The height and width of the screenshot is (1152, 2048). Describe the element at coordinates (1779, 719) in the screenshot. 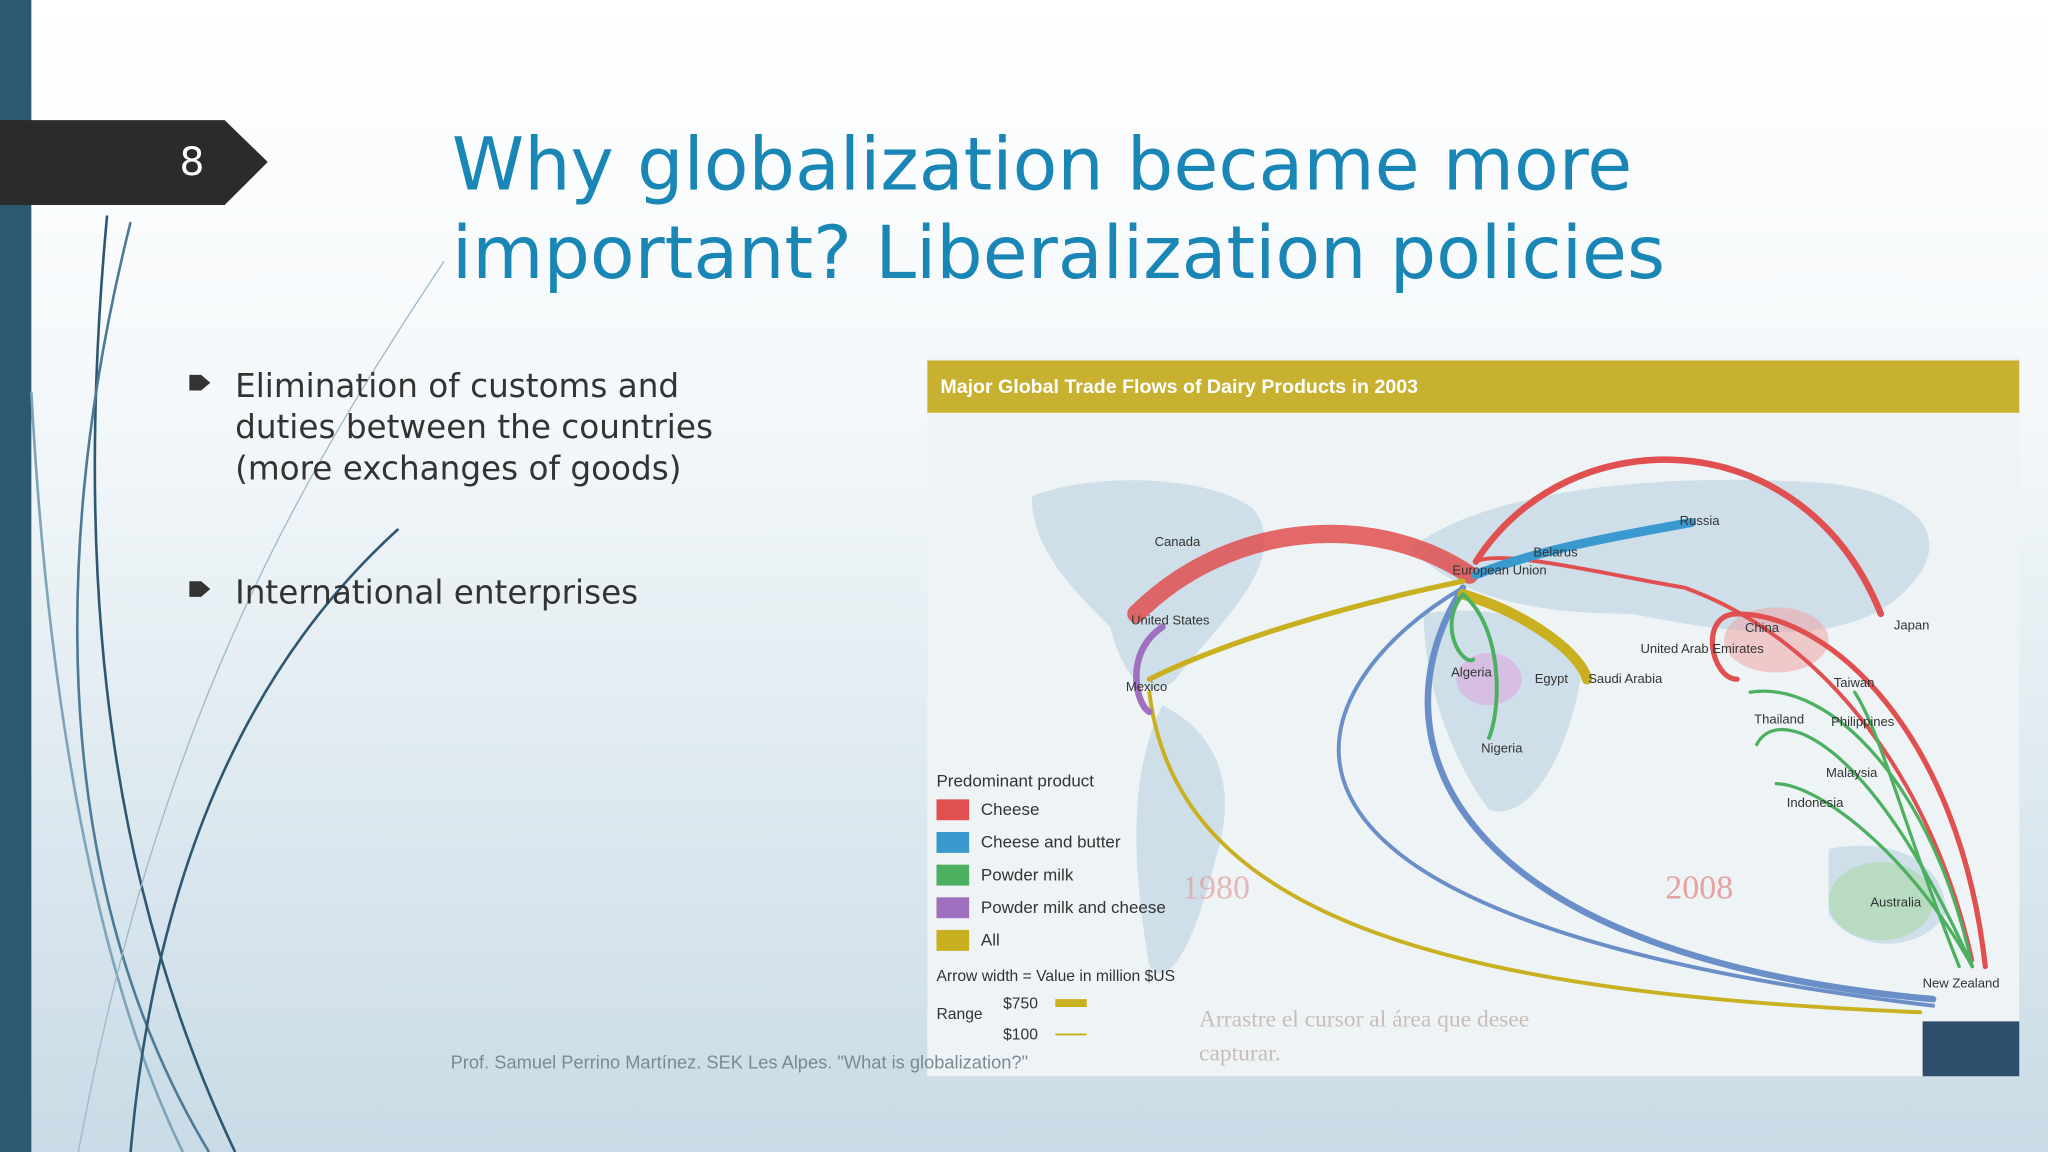

I see `map-label: Thailand` at that location.